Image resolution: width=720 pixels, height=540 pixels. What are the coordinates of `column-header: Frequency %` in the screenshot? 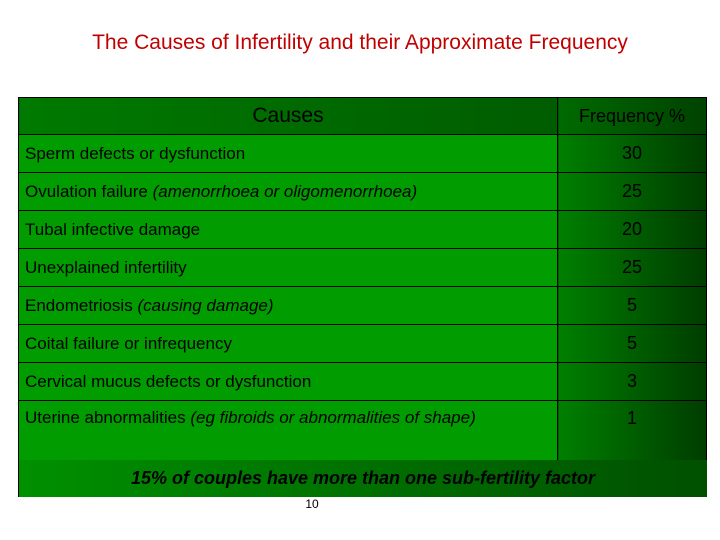 It's located at (632, 116).